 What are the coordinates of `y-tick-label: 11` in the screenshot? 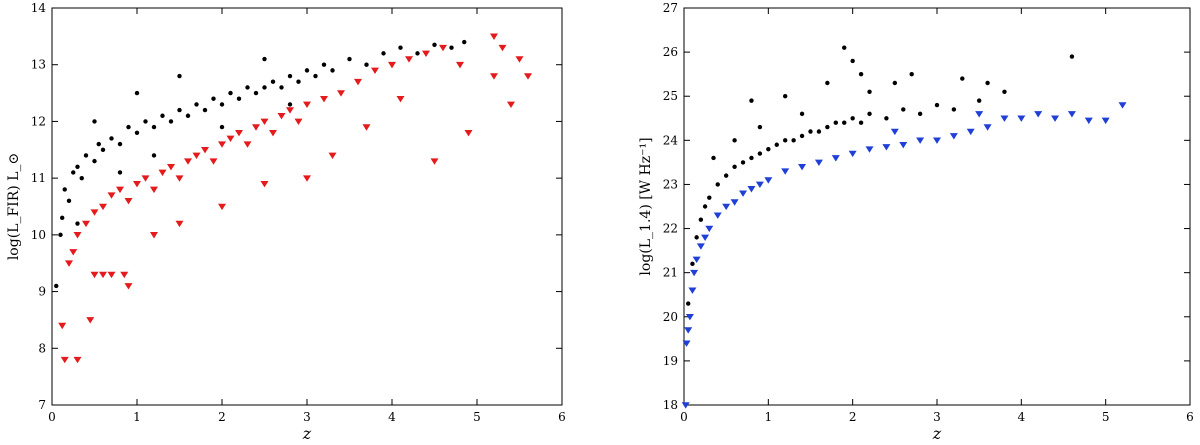 It's located at (38, 178).